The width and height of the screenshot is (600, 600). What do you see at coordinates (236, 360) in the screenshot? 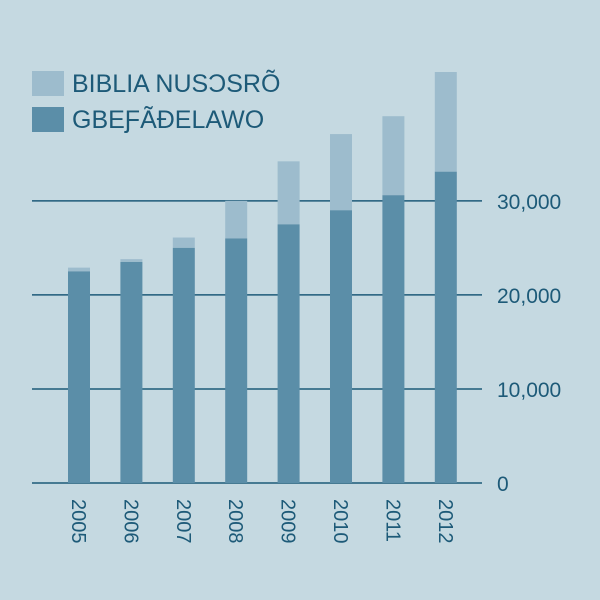
I see `bar-gbefadelawo-2008` at bounding box center [236, 360].